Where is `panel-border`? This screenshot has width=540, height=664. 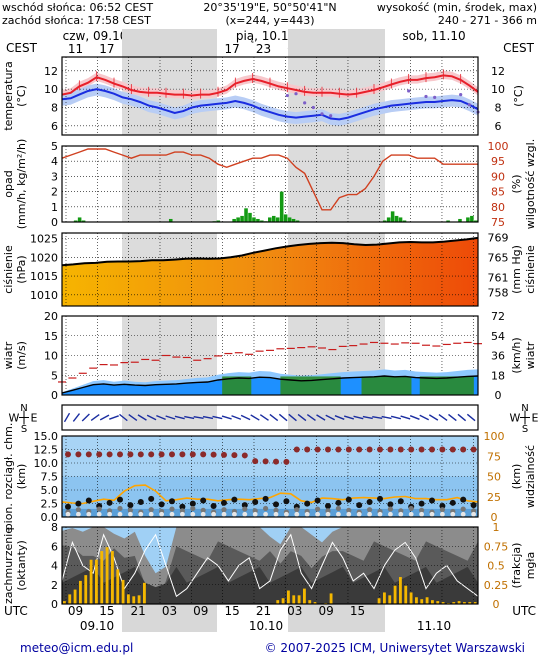
panel-border is located at coordinates (270, 476).